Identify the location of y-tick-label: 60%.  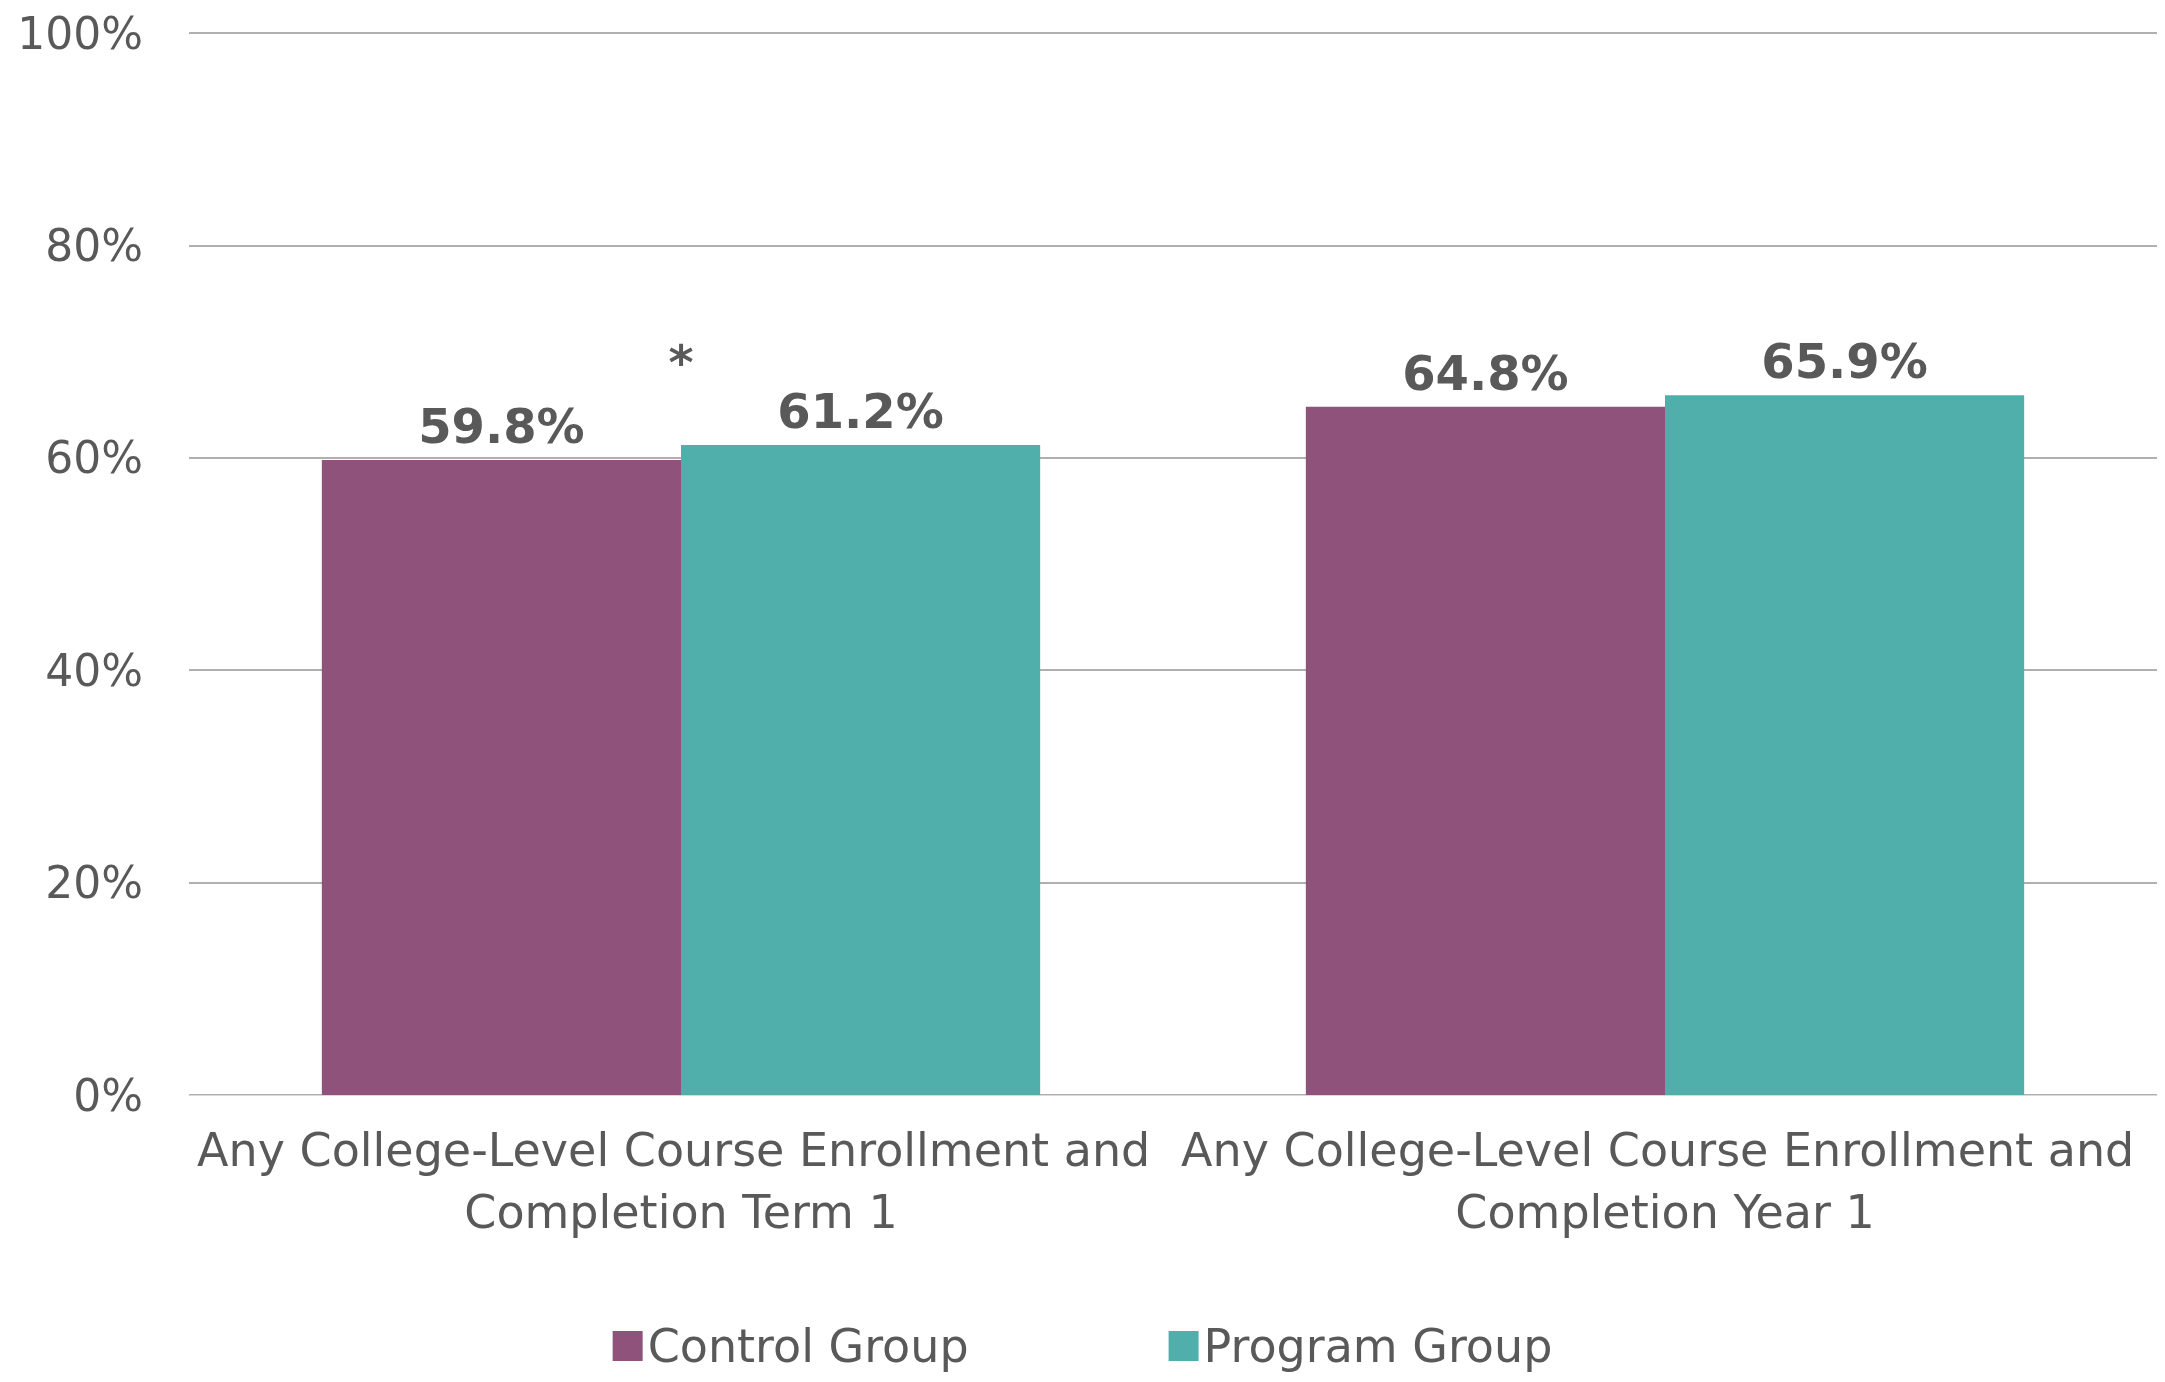
(94, 458).